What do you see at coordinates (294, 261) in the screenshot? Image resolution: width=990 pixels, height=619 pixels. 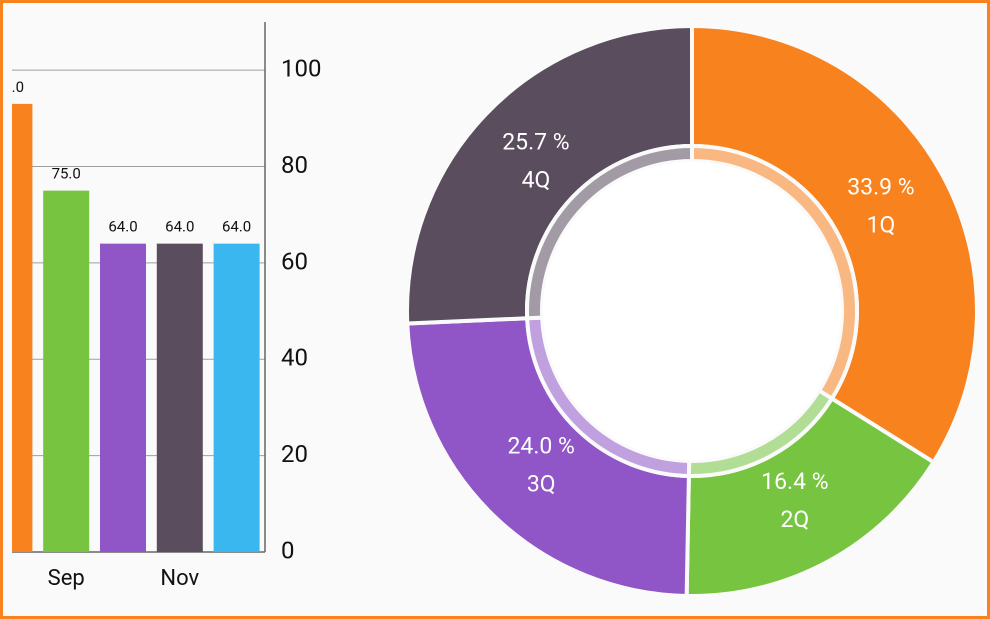 I see `y-tick-label: 60` at bounding box center [294, 261].